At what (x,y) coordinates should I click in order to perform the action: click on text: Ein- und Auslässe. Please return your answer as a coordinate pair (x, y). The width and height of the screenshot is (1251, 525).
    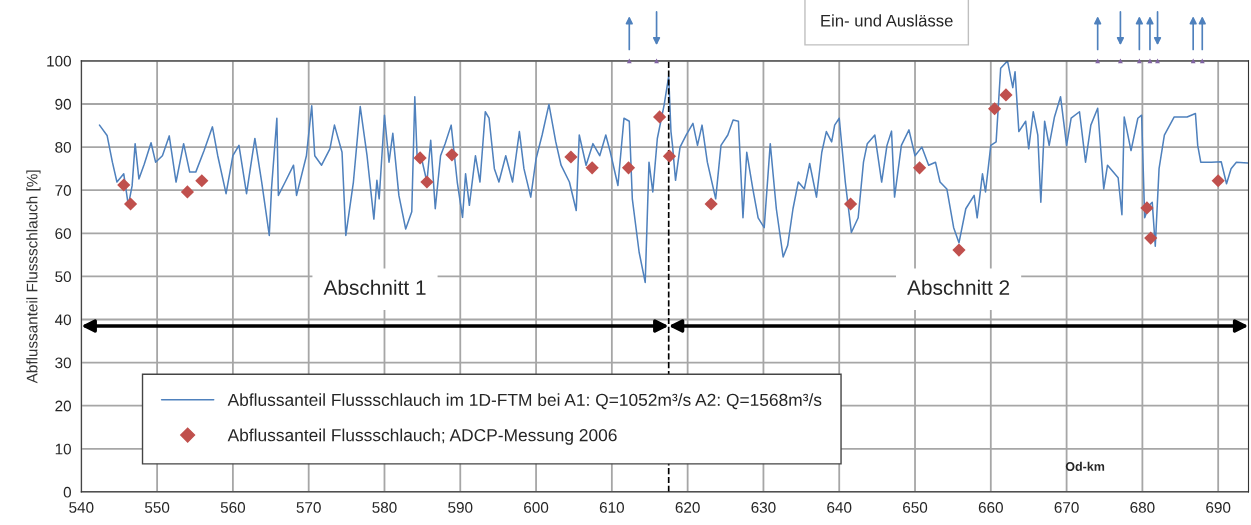
    Looking at the image, I should click on (887, 20).